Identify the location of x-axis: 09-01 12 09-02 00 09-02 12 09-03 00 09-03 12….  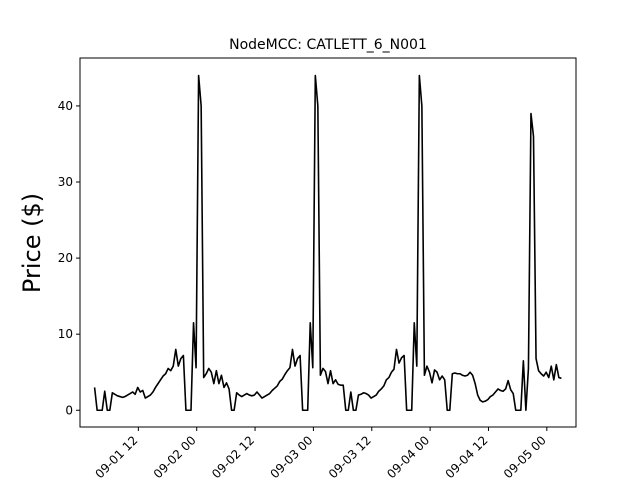
(320, 453).